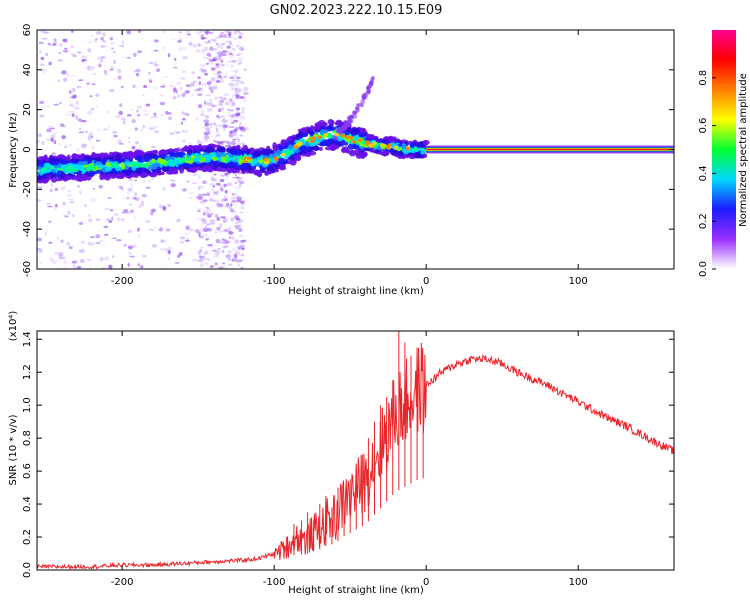  I want to click on snr-y-tick-label: 0.2, so click(27, 537).